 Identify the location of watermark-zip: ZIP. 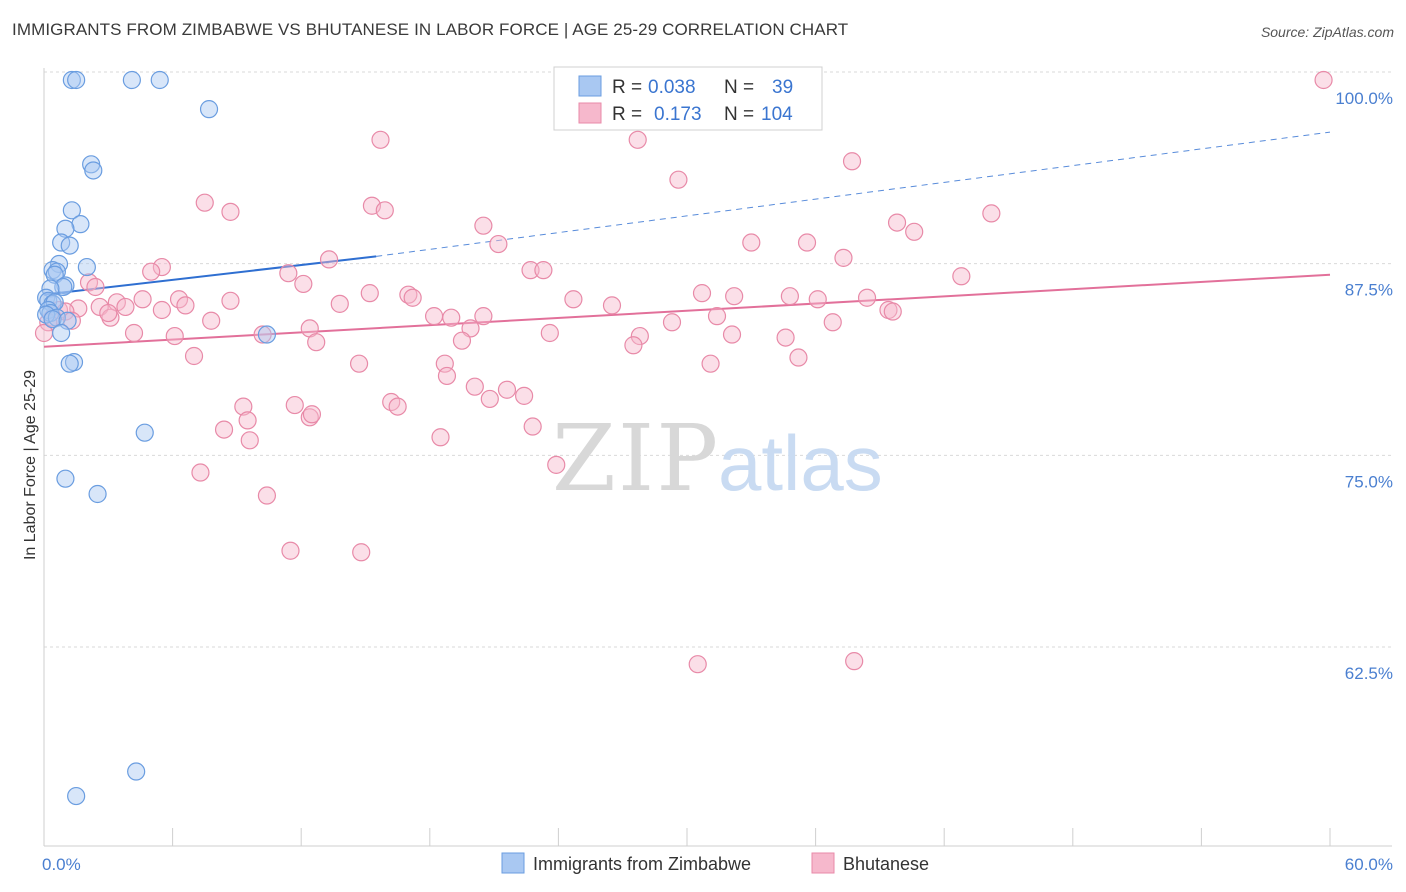
(636, 458).